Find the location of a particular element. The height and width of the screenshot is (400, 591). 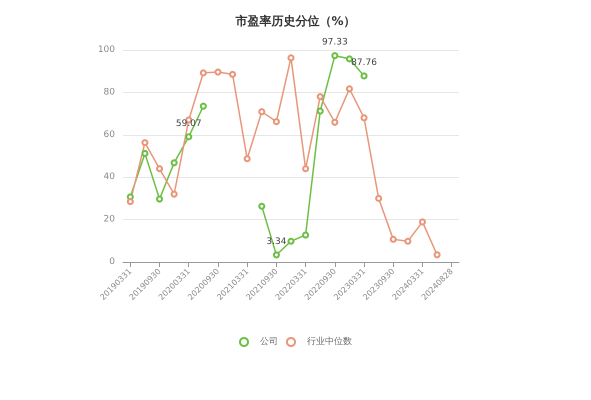

y-tick-label: 80 is located at coordinates (110, 92).